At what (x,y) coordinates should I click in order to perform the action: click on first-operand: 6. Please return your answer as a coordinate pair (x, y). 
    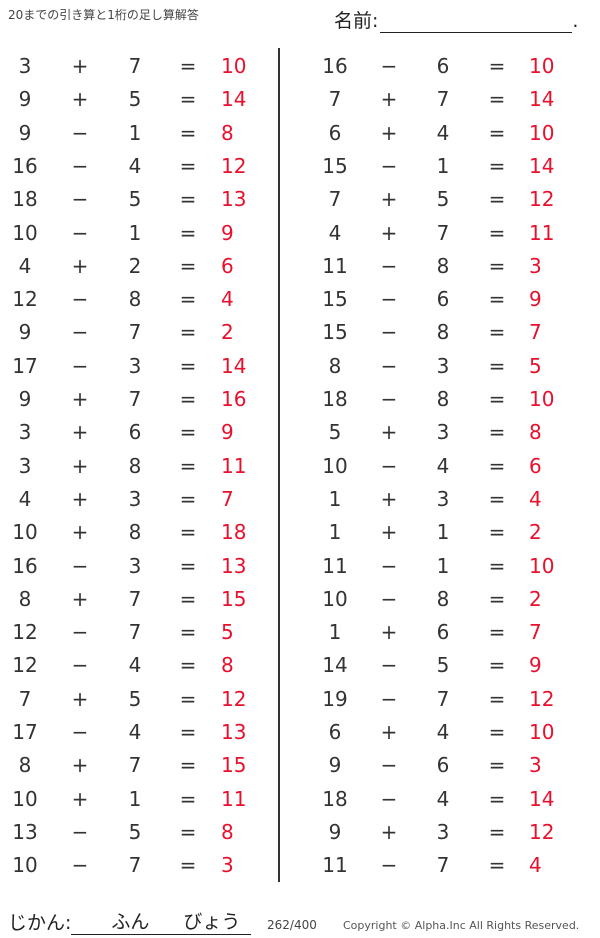
    Looking at the image, I should click on (335, 732).